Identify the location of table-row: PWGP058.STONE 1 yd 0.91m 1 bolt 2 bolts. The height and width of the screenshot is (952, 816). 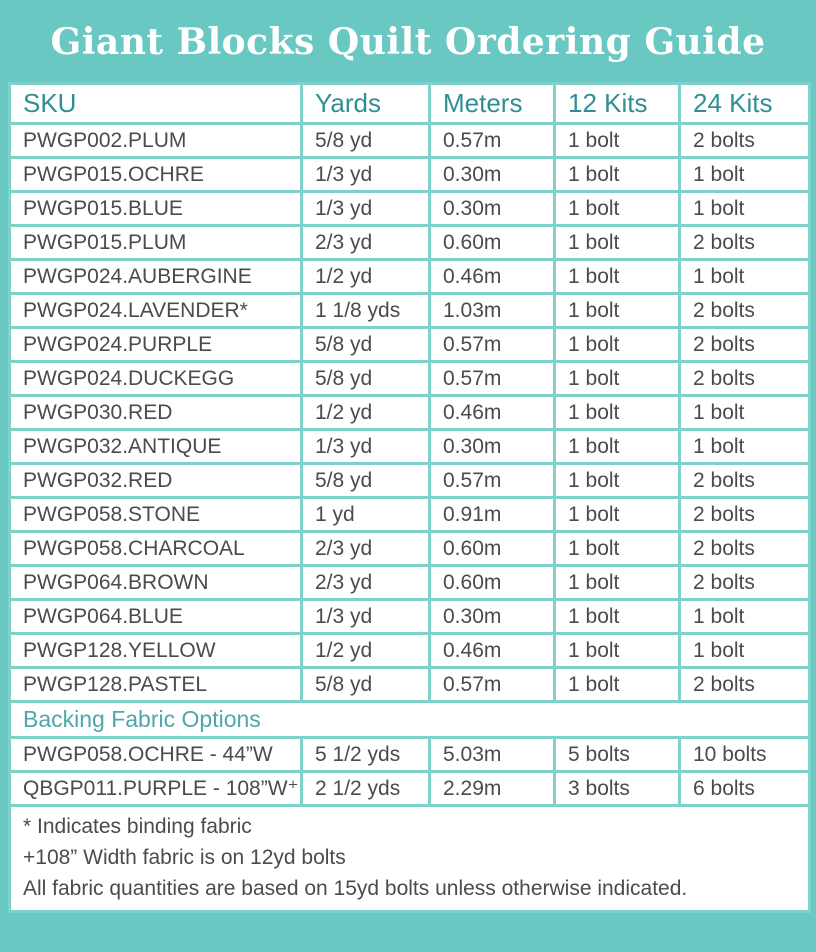
(409, 514).